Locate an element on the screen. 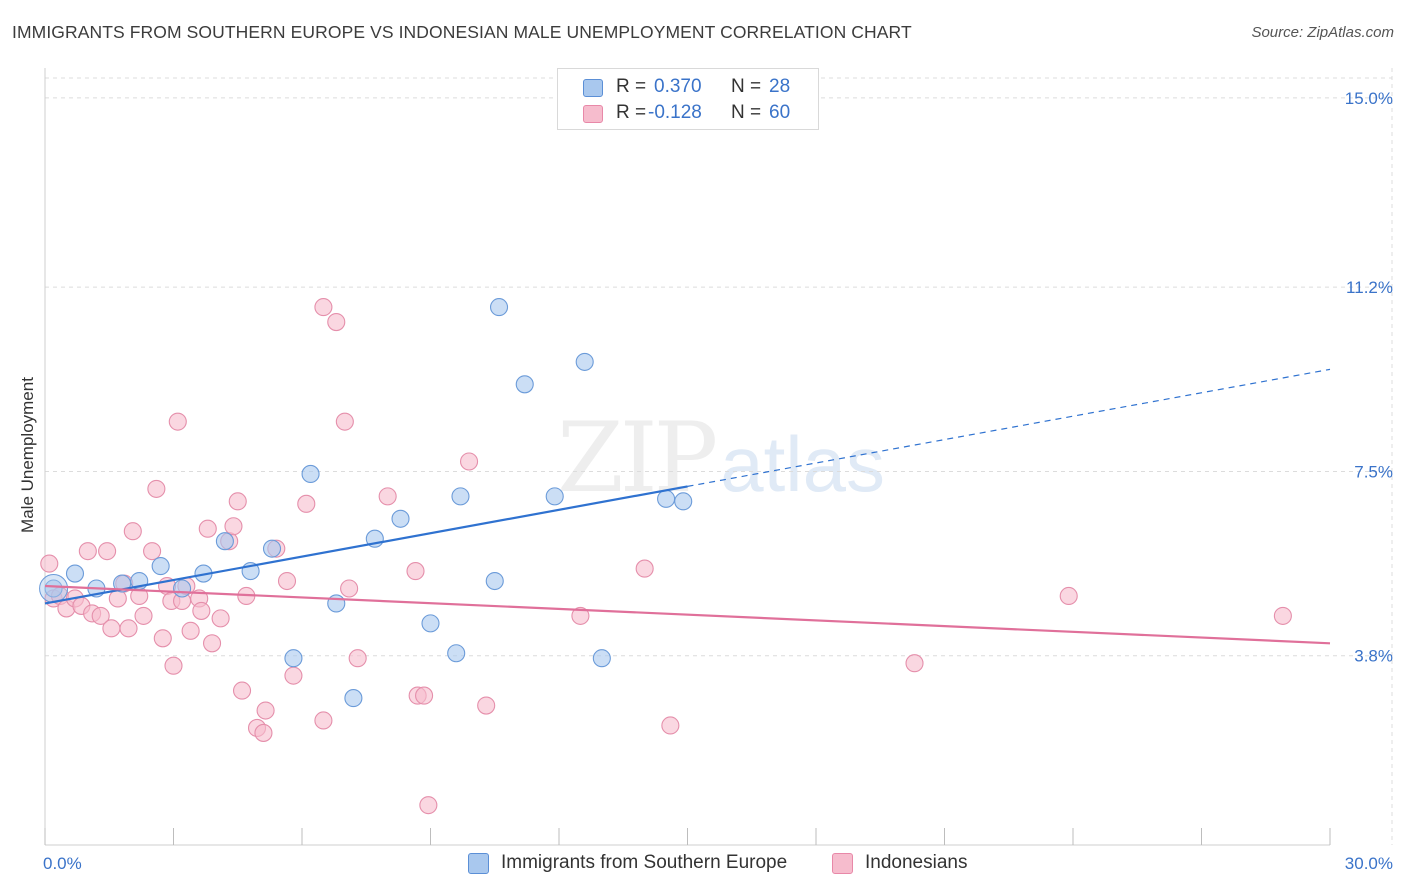 This screenshot has width=1406, height=892. y-tick-label: 7.5% is located at coordinates (1373, 471).